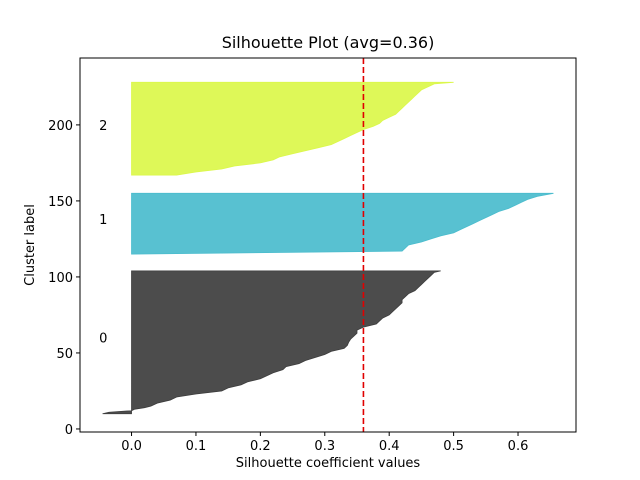 The height and width of the screenshot is (480, 640). What do you see at coordinates (328, 42) in the screenshot?
I see `chart-title: Silhouette Plot (avg=0.36)` at bounding box center [328, 42].